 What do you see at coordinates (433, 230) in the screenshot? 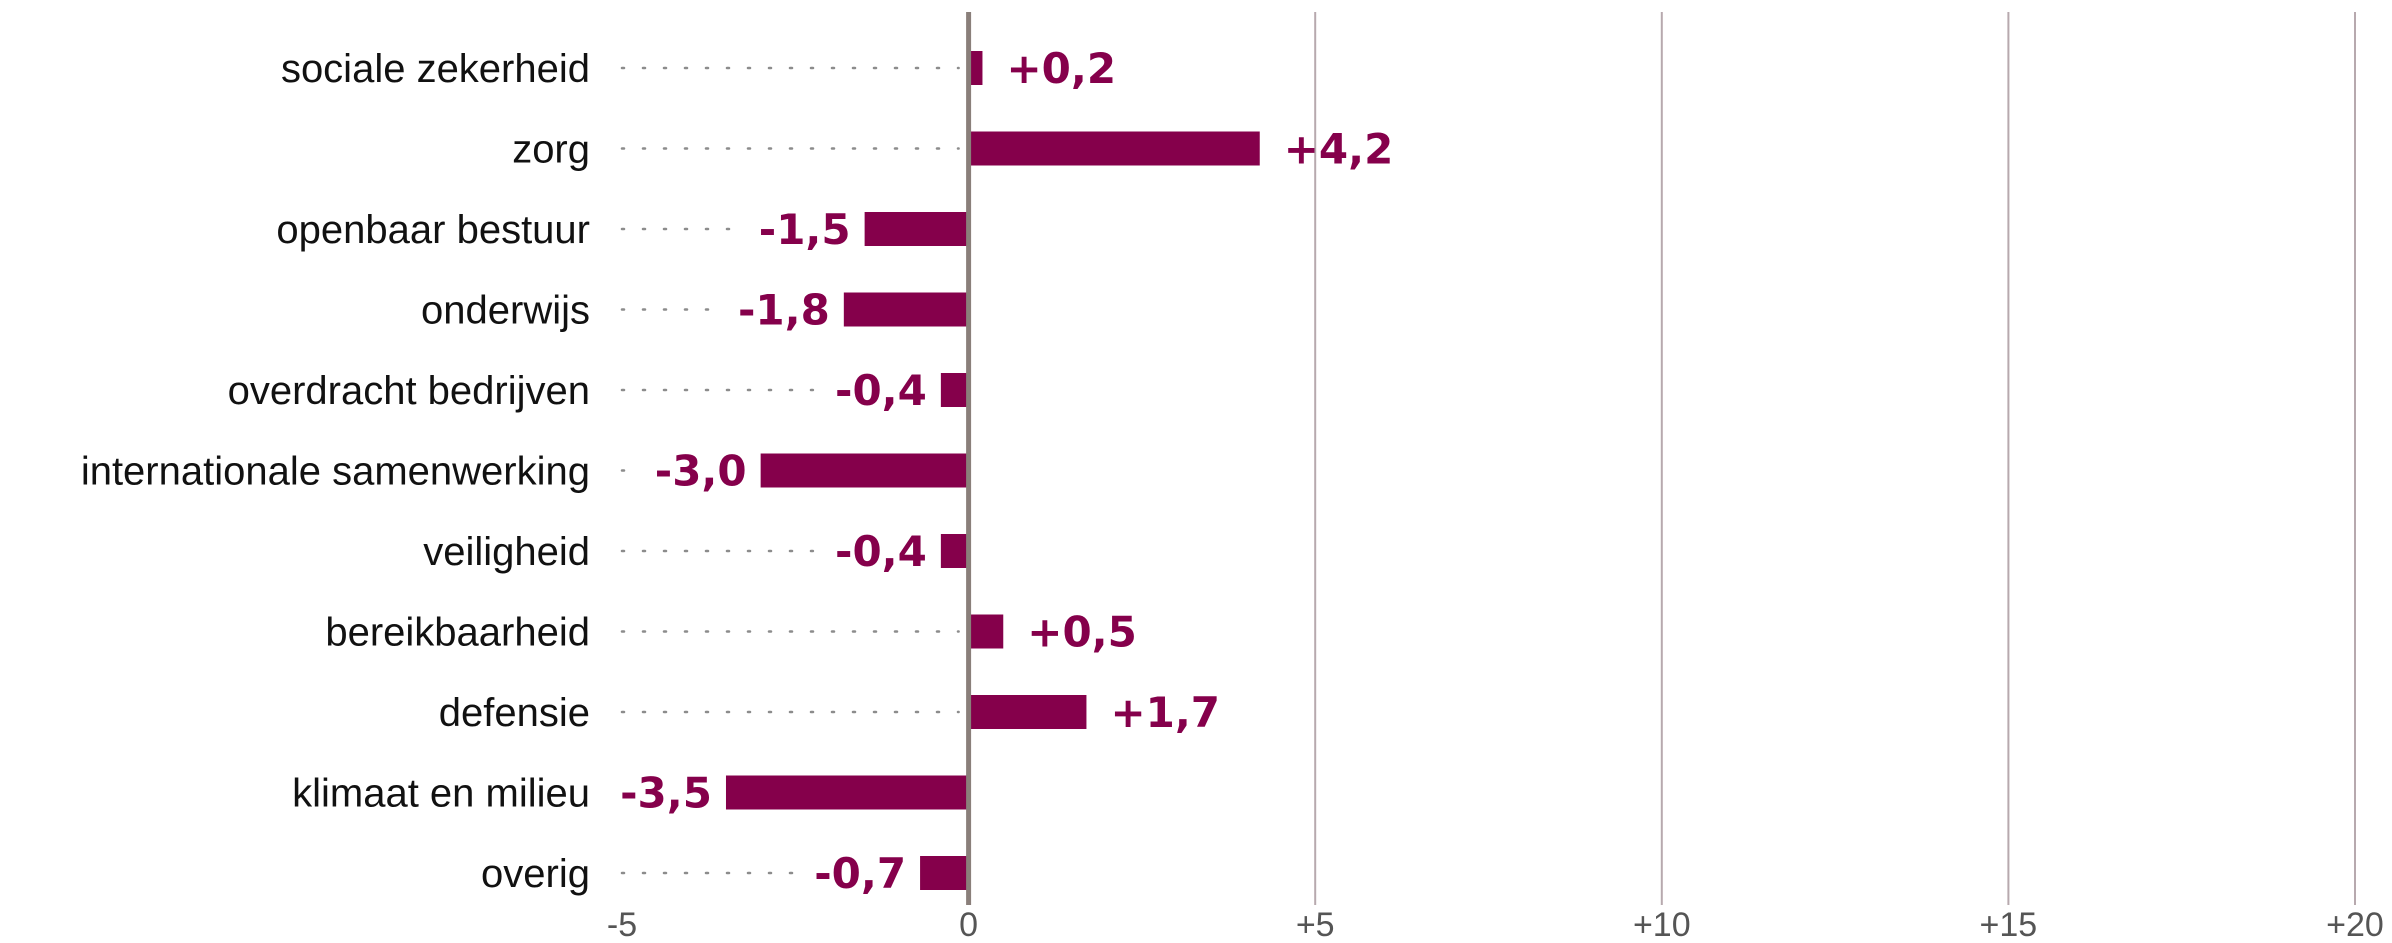
I see `category-label-2: openbaar bestuur` at bounding box center [433, 230].